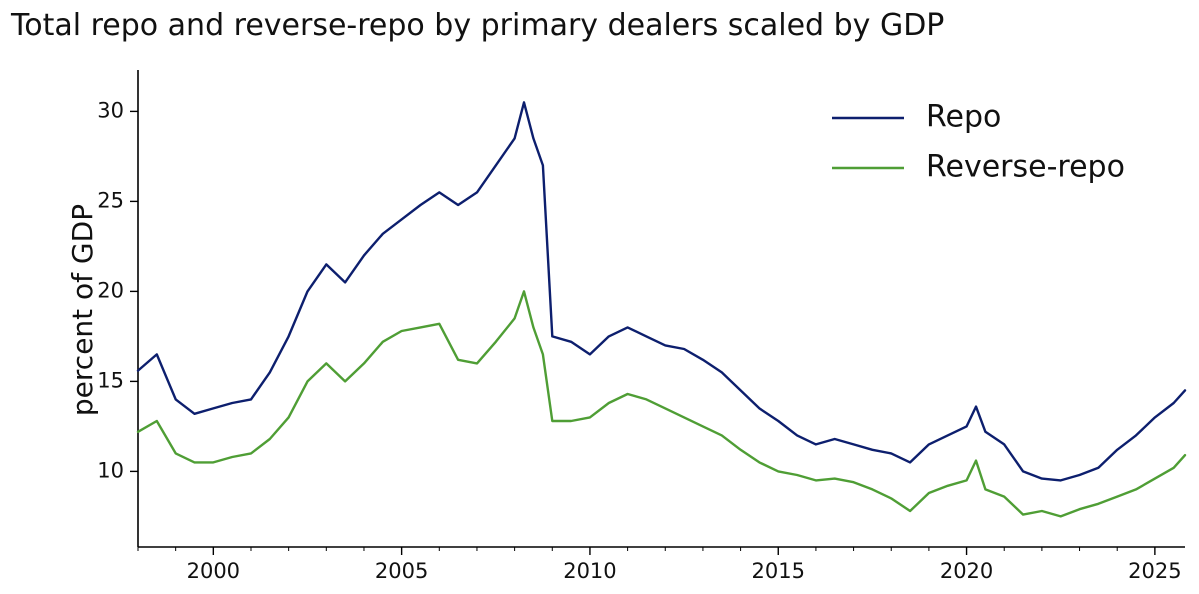 This screenshot has width=1199, height=594. What do you see at coordinates (1154, 571) in the screenshot?
I see `x-tick-label: 2025` at bounding box center [1154, 571].